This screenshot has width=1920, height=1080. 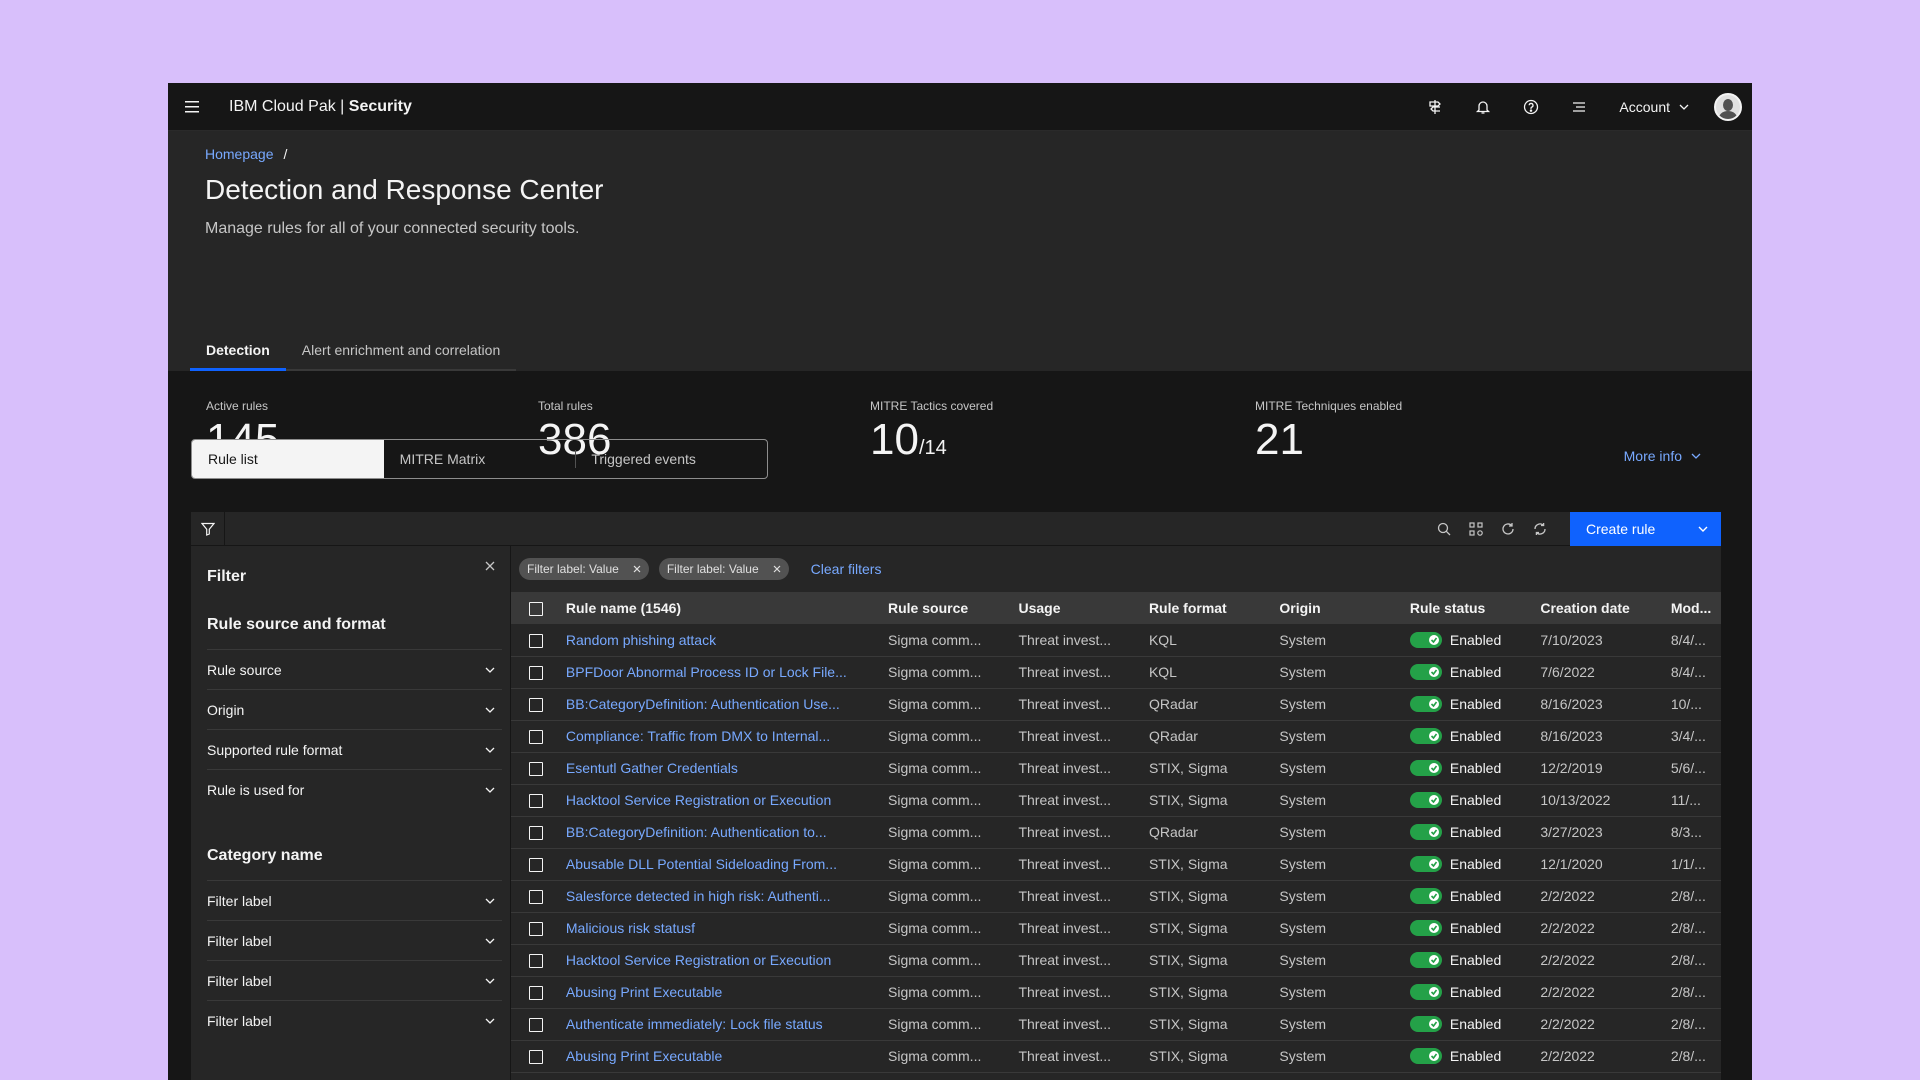 I want to click on filter-item-origin: Origin, so click(x=354, y=709).